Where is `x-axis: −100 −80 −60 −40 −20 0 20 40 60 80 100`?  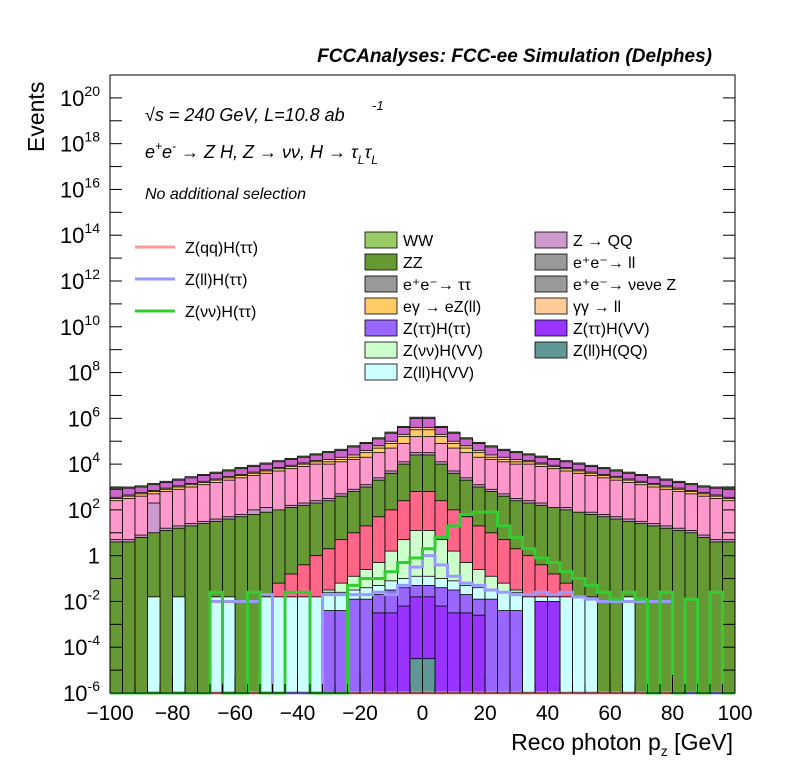 x-axis: −100 −80 −60 −40 −20 0 20 40 60 80 100 is located at coordinates (419, 700).